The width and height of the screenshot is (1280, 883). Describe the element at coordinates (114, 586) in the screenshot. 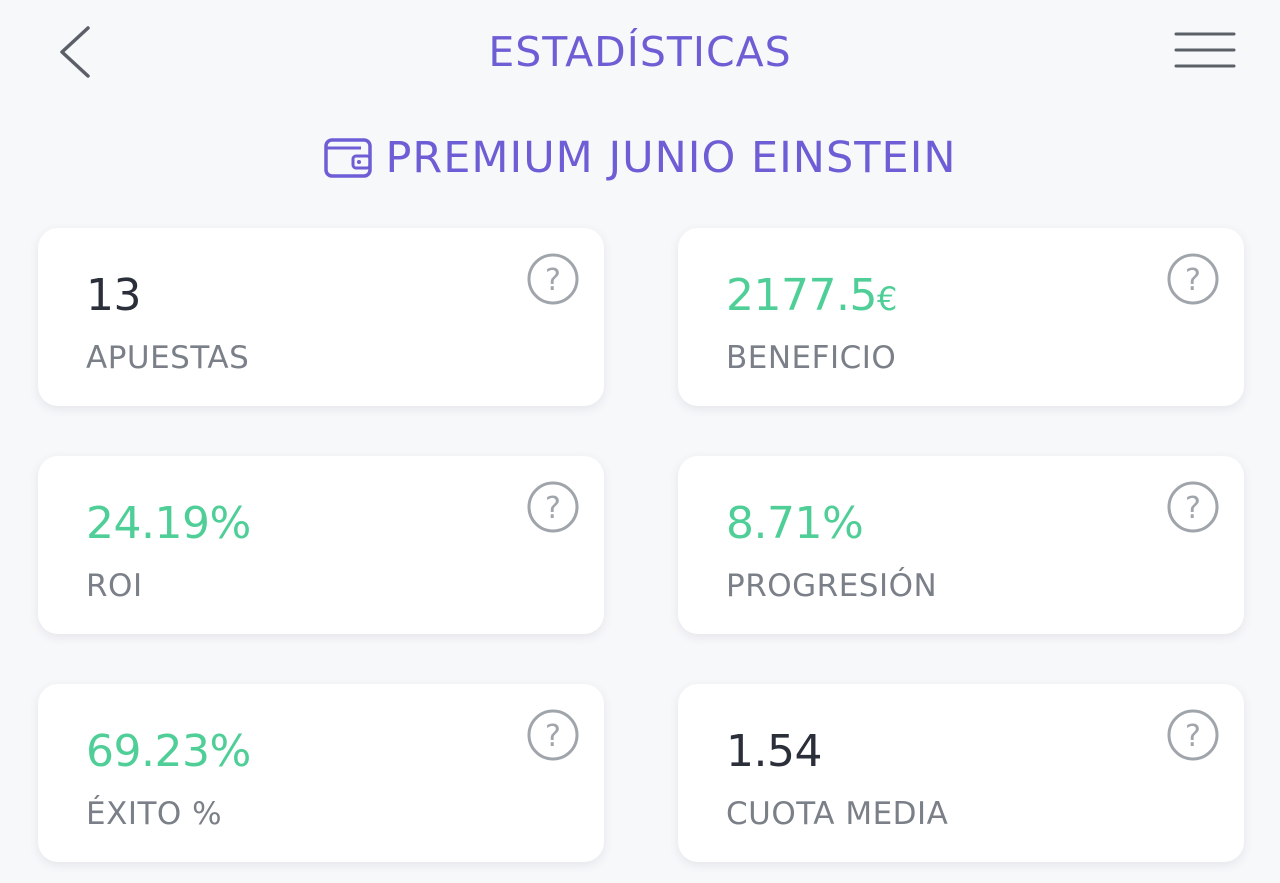

I see `stat-label: ROI` at that location.